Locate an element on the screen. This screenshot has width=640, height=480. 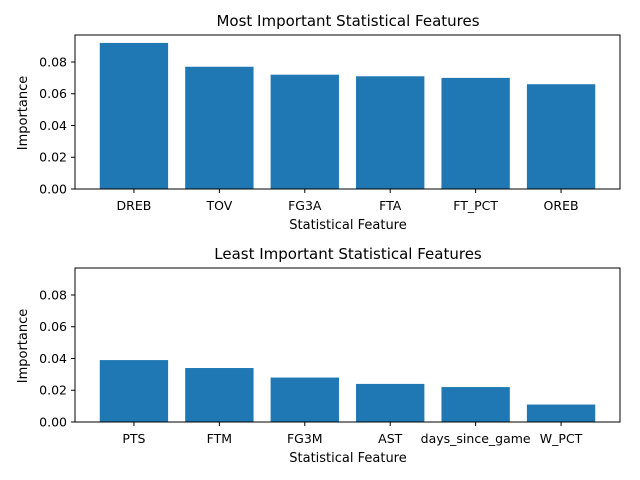
chart-title: Least Important Statistical Features is located at coordinates (348, 254).